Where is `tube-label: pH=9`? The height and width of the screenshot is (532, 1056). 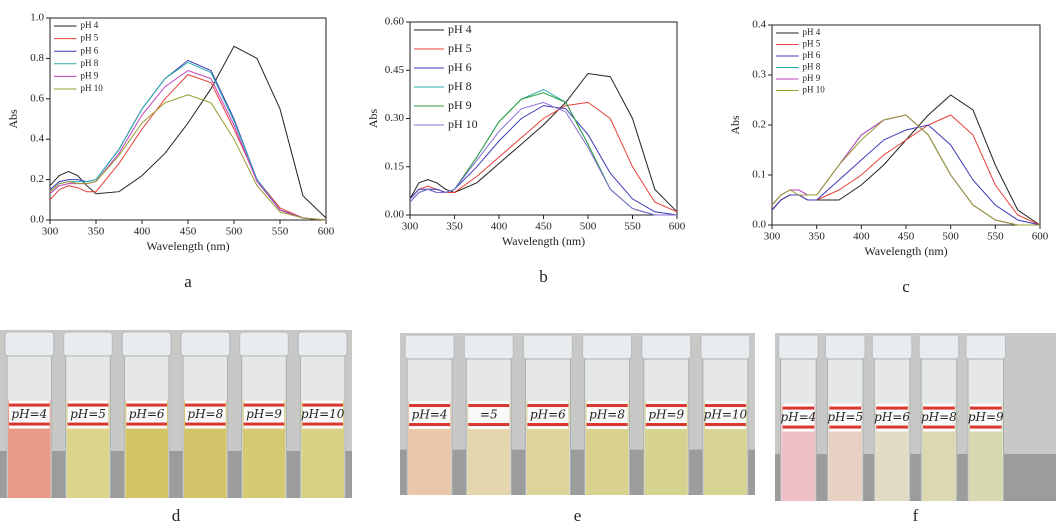 tube-label: pH=9 is located at coordinates (986, 417).